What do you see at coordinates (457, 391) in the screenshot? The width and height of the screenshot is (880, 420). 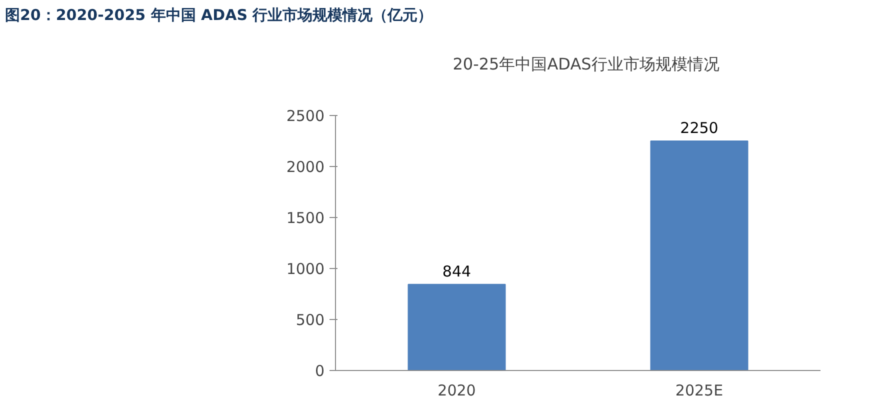 I see `x-tick-label: 2020` at bounding box center [457, 391].